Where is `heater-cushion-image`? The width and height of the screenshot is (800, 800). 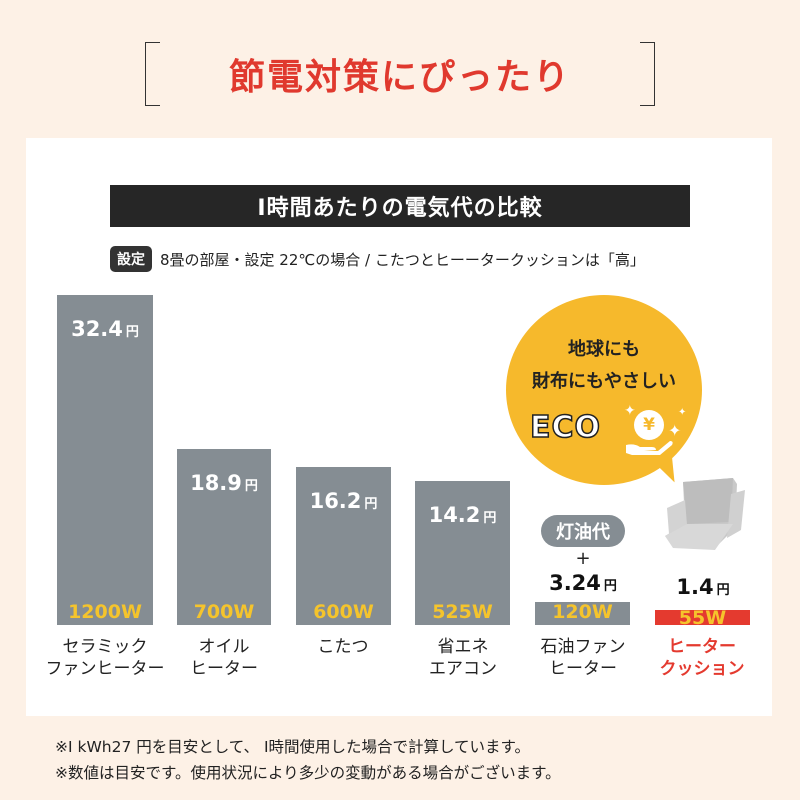 heater-cushion-image is located at coordinates (705, 514).